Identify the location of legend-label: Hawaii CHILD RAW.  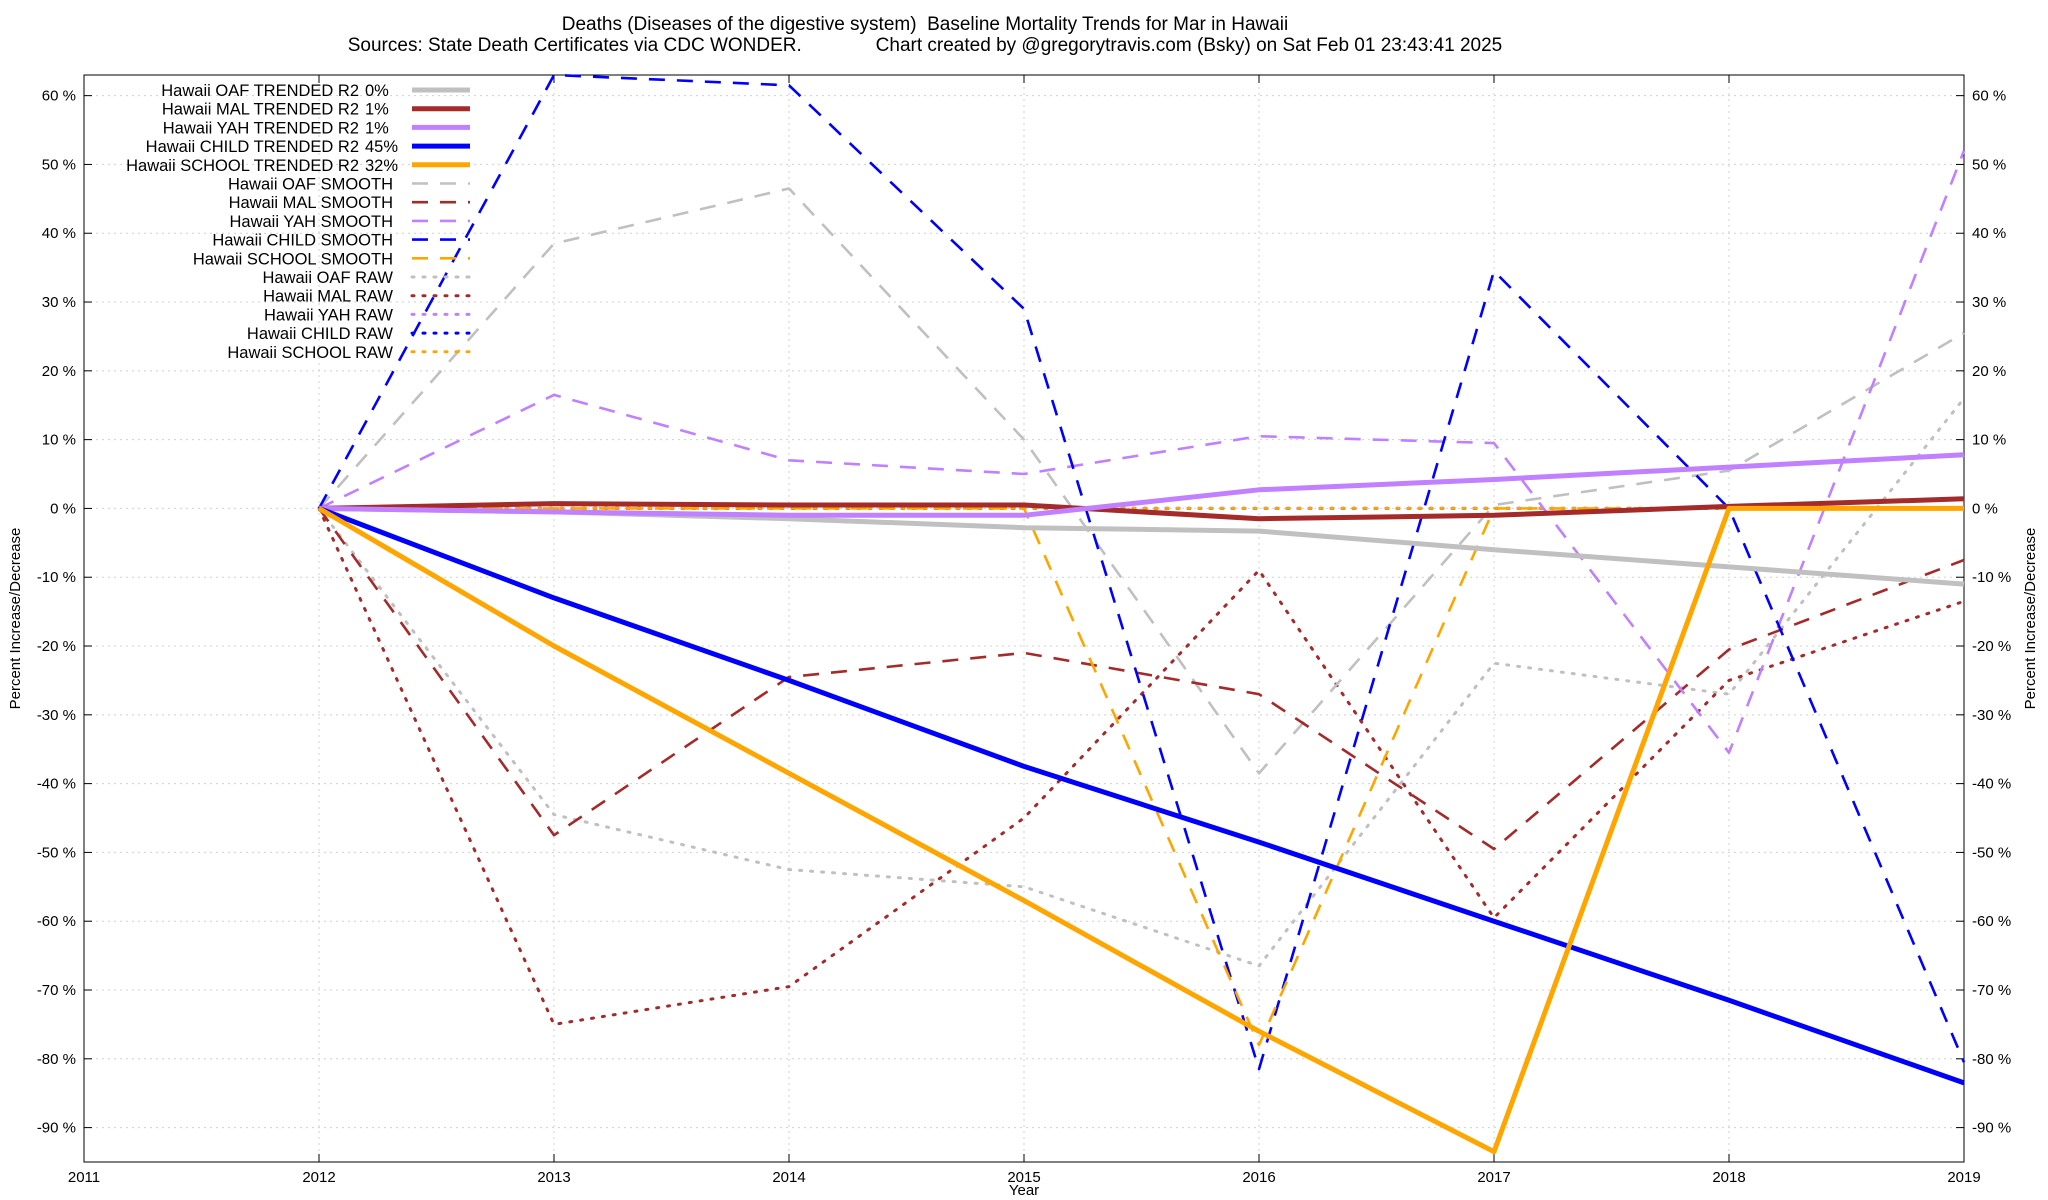
(320, 334).